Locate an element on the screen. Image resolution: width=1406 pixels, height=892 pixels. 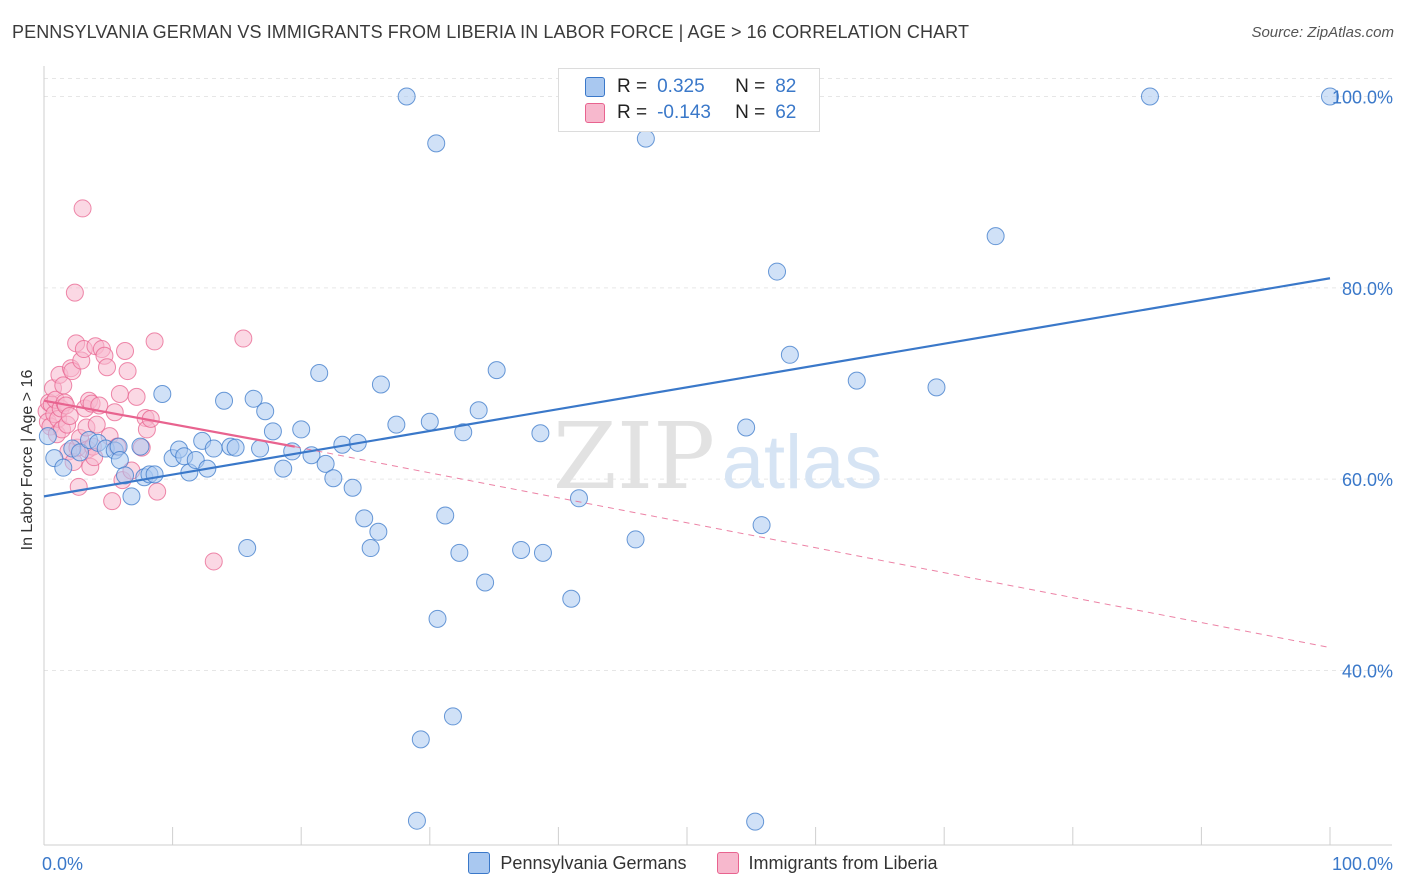
series-immigrants-from-liberia is located at coordinates (145, 385).